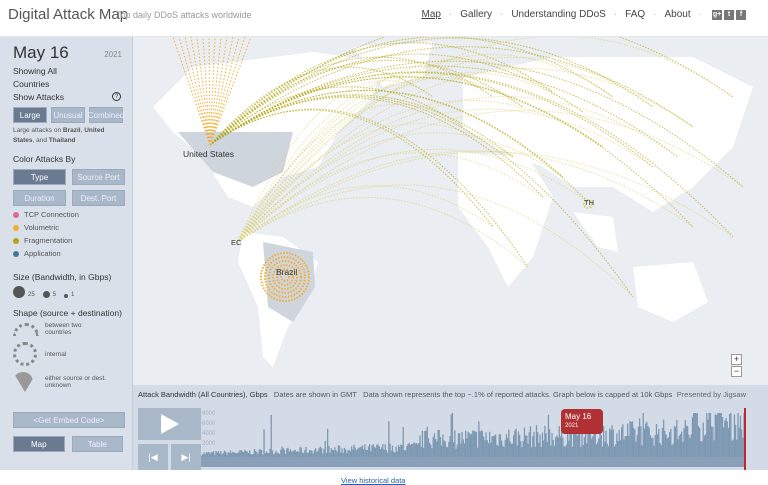  I want to click on tagline: Top daily DDoS attacks worldwide, so click(184, 15).